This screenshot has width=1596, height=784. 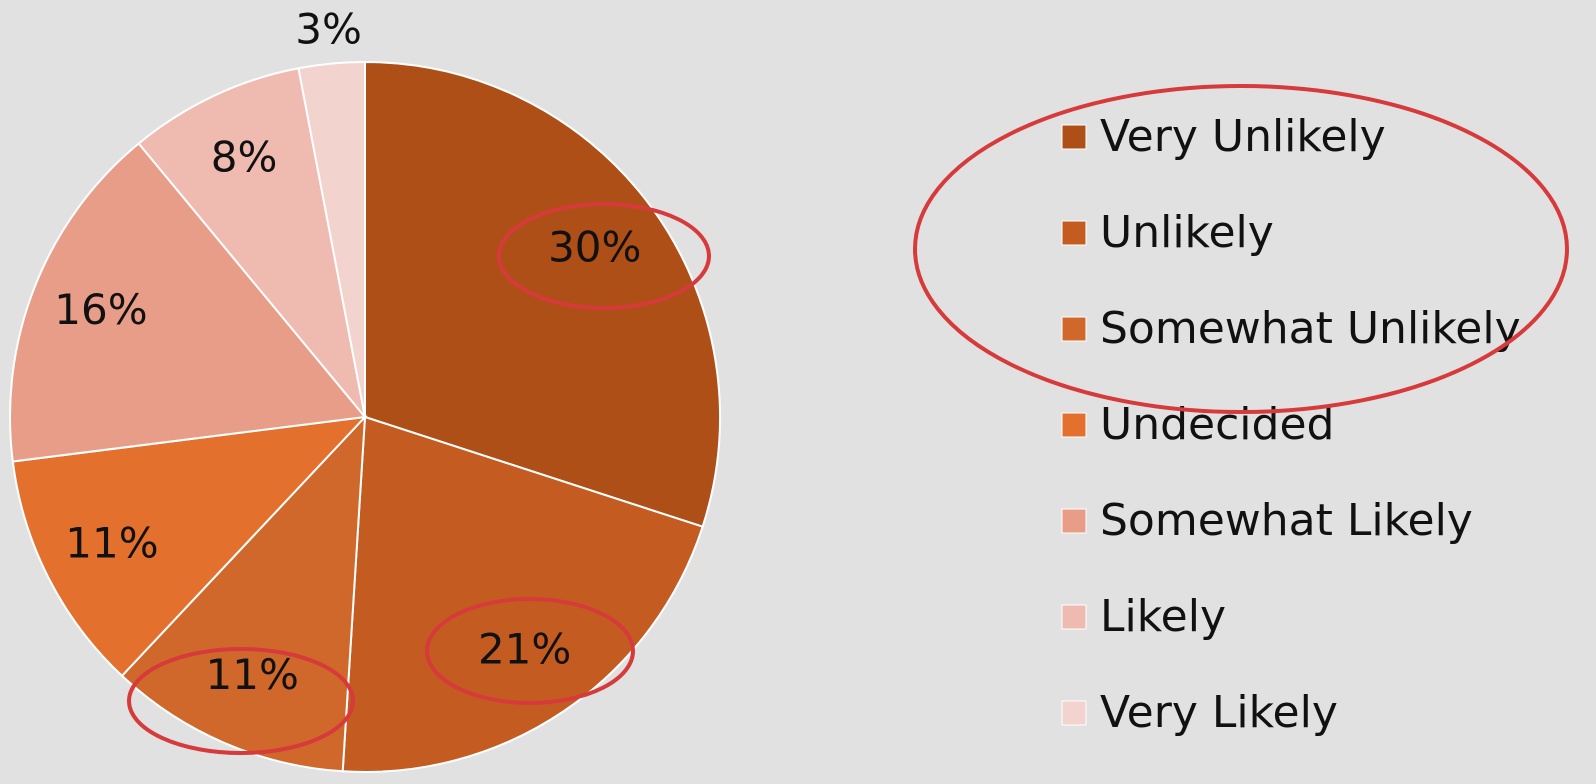 I want to click on data-label: 16%, so click(x=100, y=309).